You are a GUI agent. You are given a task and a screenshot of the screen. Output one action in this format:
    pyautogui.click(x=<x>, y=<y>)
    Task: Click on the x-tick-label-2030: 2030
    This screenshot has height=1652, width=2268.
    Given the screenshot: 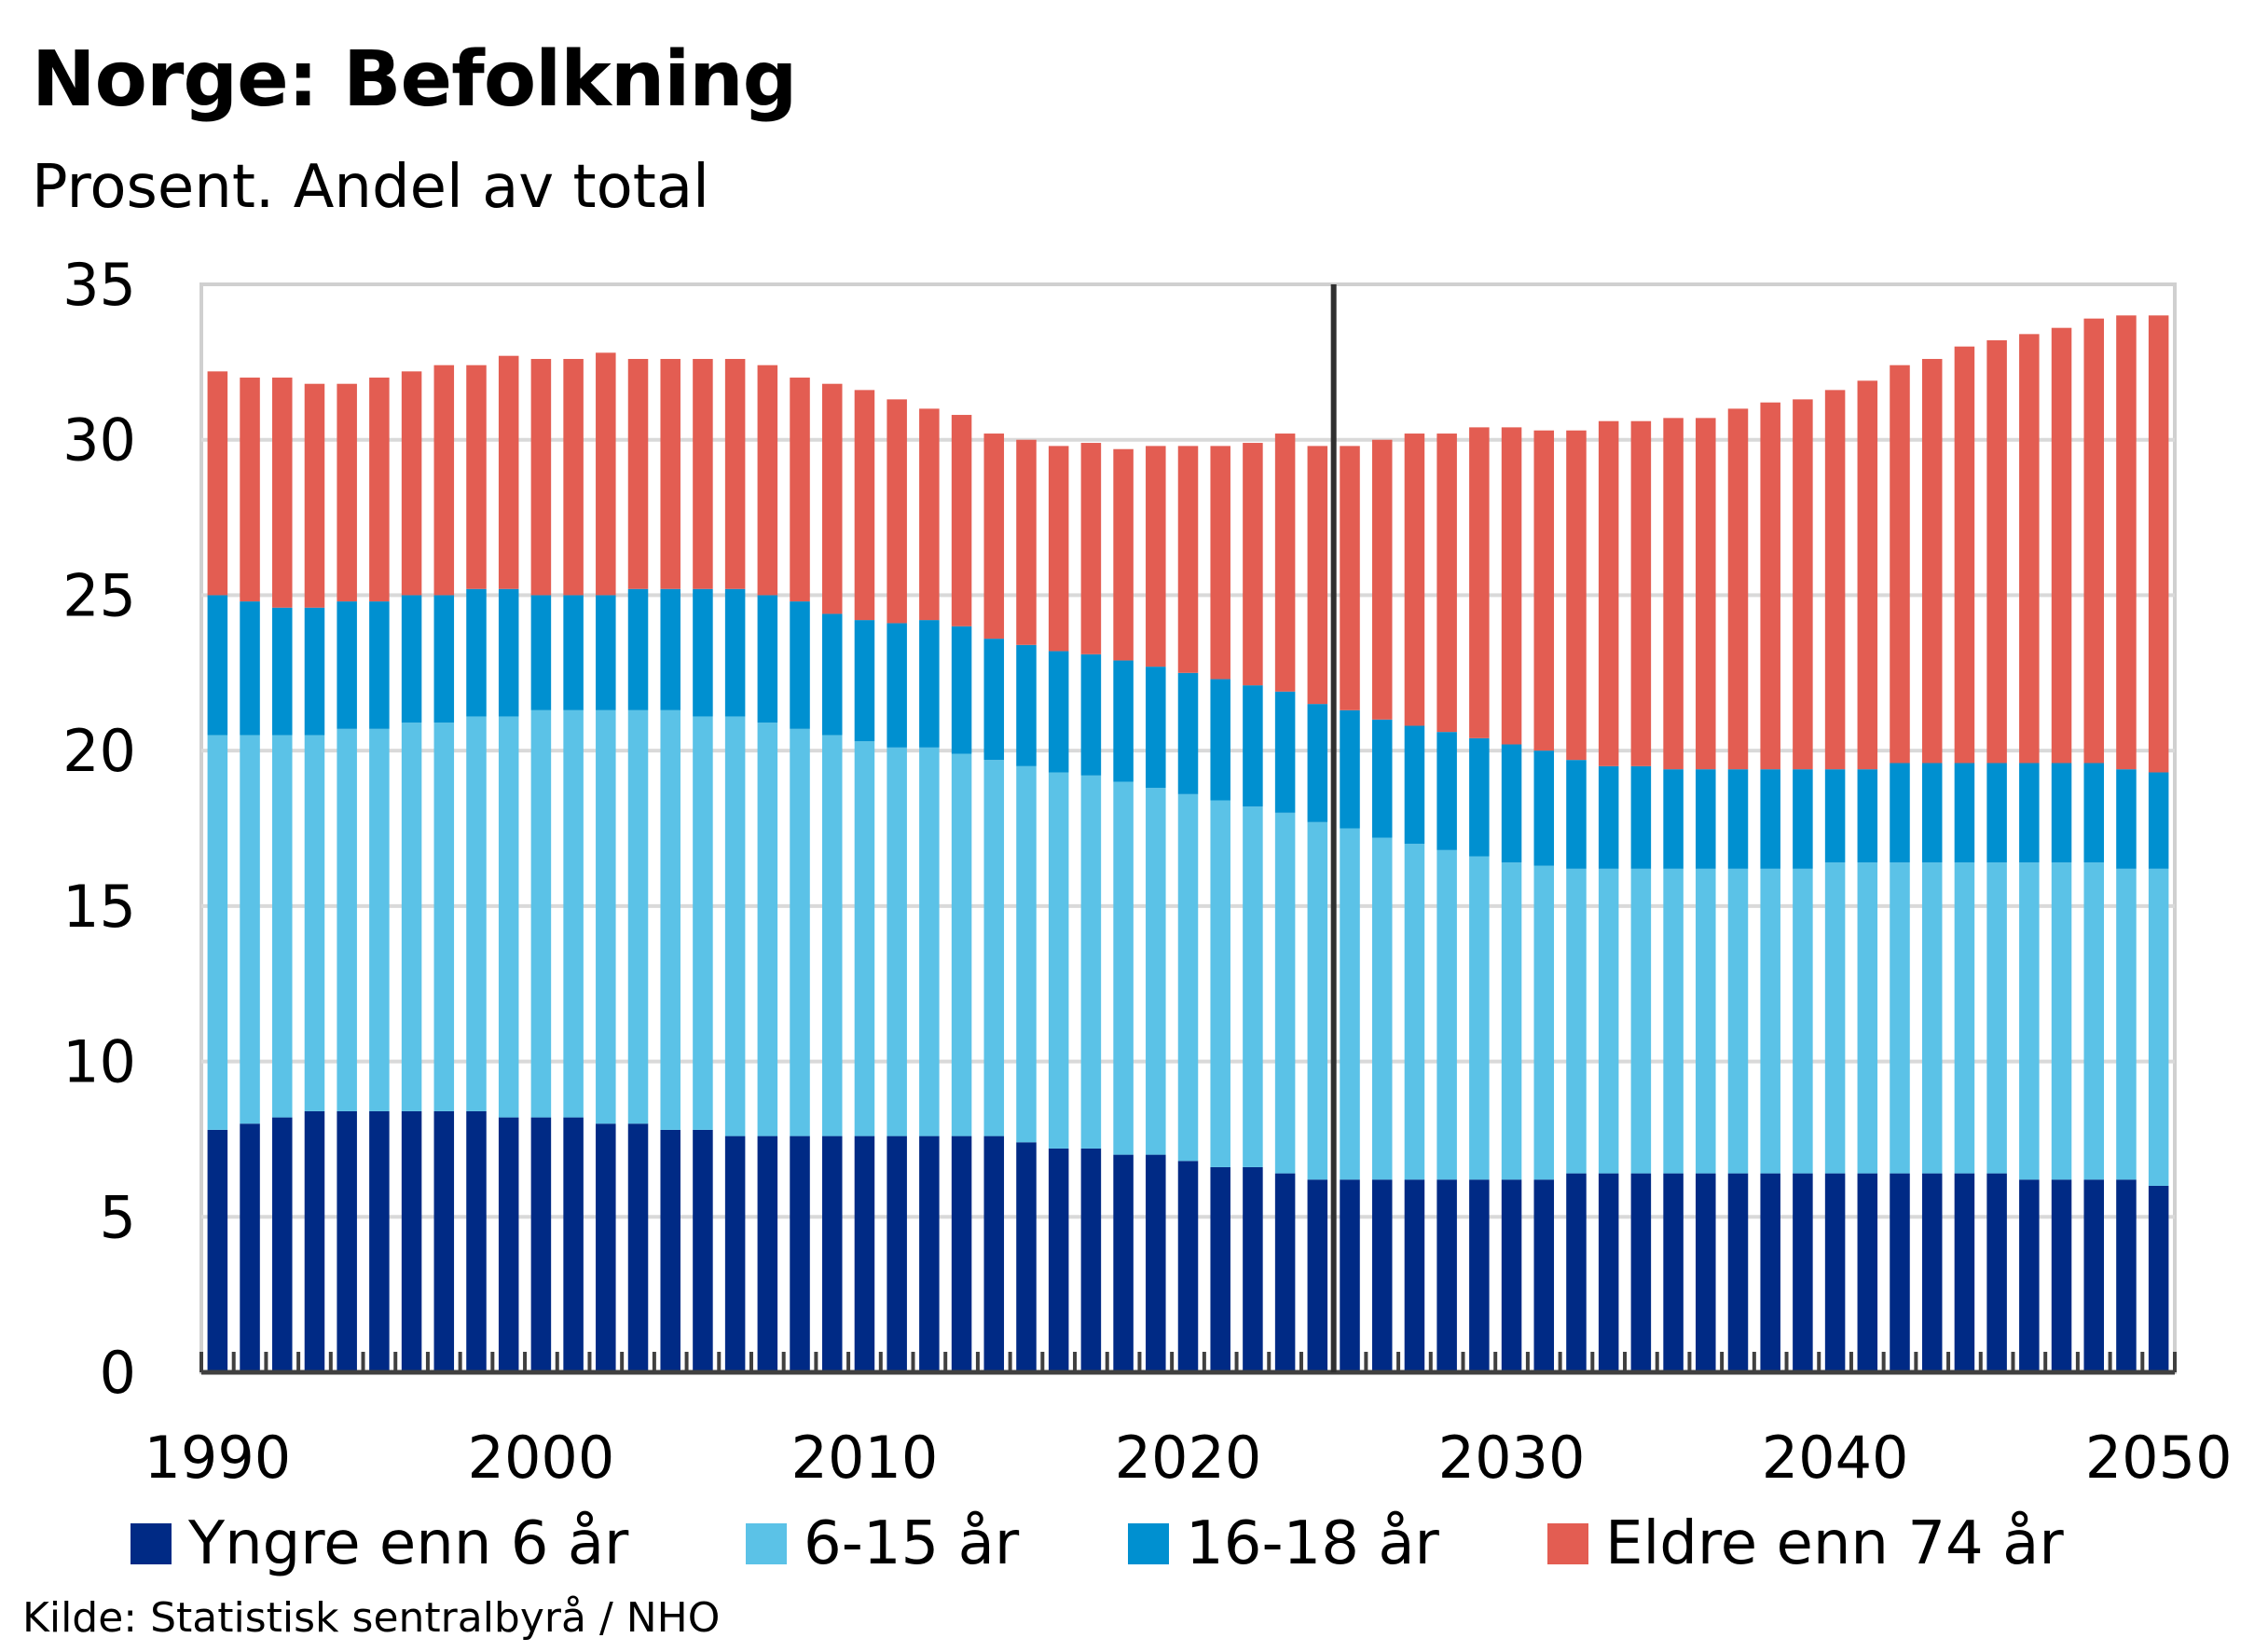 What is the action you would take?
    pyautogui.click(x=1512, y=1458)
    